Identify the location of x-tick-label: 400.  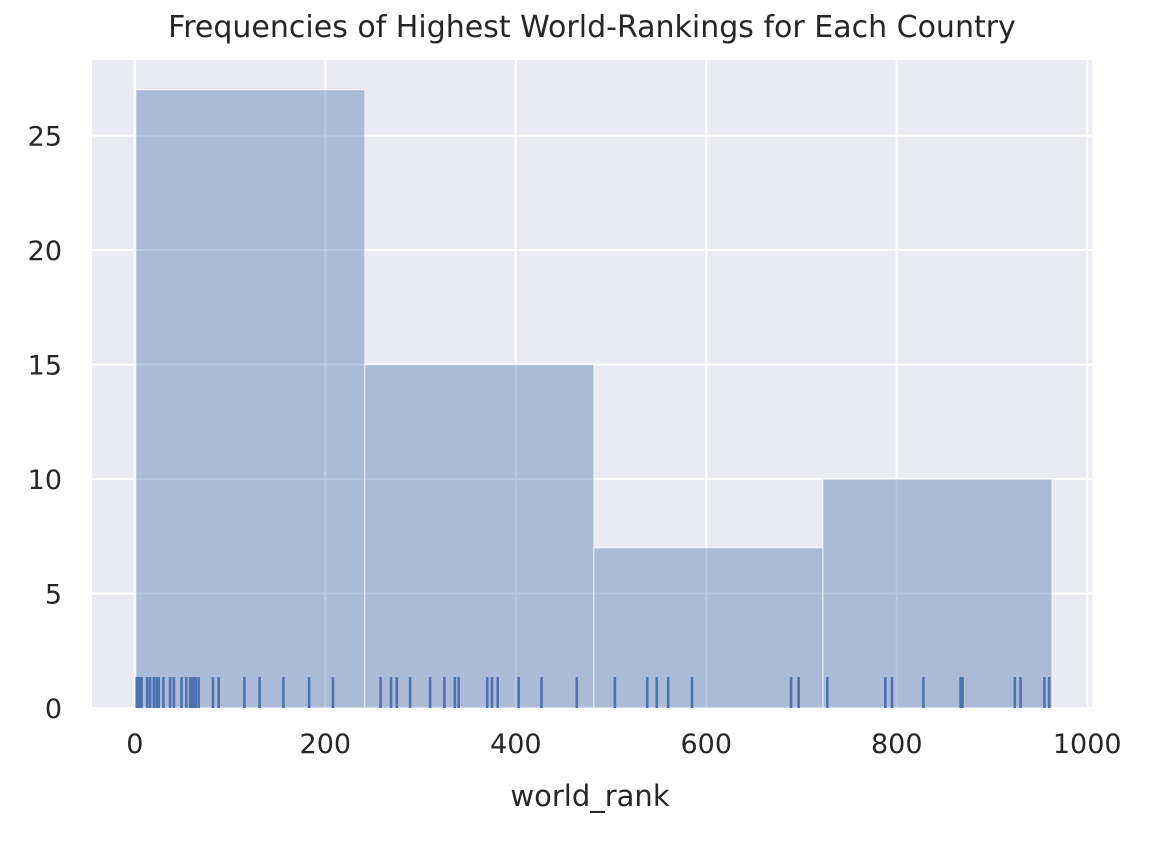
(516, 744).